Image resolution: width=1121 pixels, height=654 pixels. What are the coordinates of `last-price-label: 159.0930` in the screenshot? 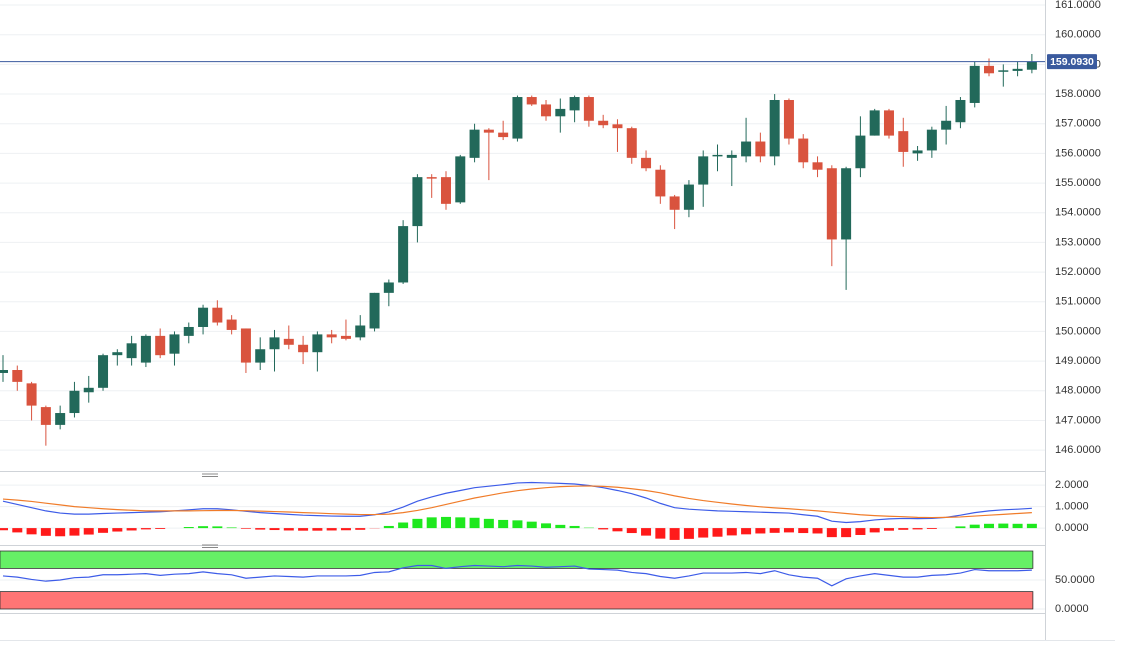 It's located at (1072, 62).